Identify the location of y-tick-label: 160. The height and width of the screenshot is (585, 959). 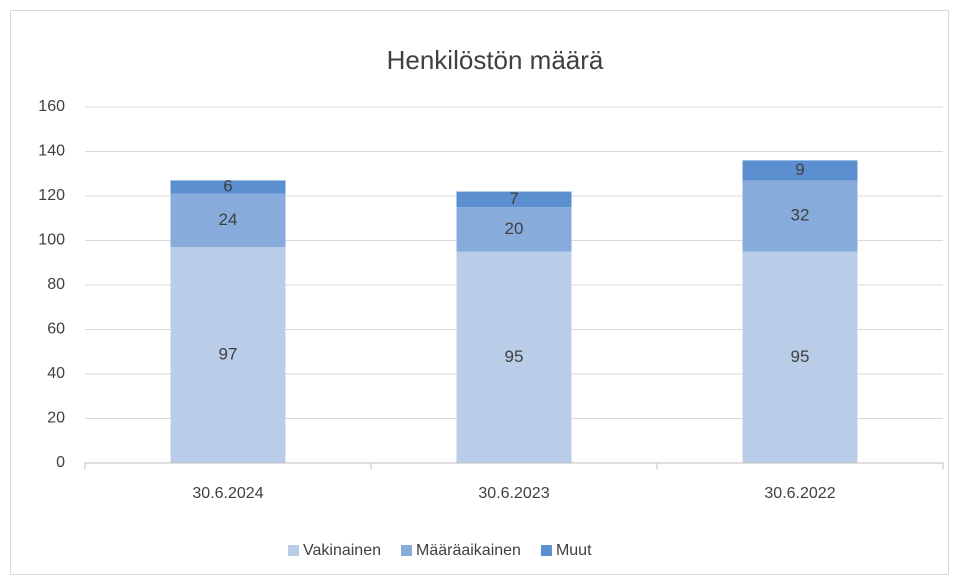
(51, 106).